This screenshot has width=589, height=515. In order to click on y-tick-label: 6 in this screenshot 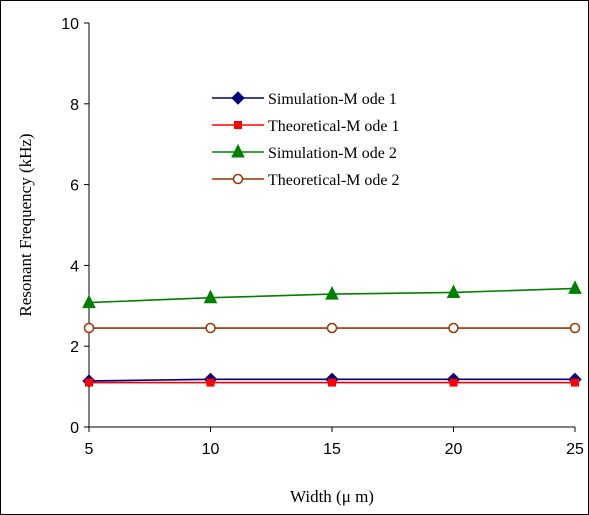, I will do `click(74, 186)`.